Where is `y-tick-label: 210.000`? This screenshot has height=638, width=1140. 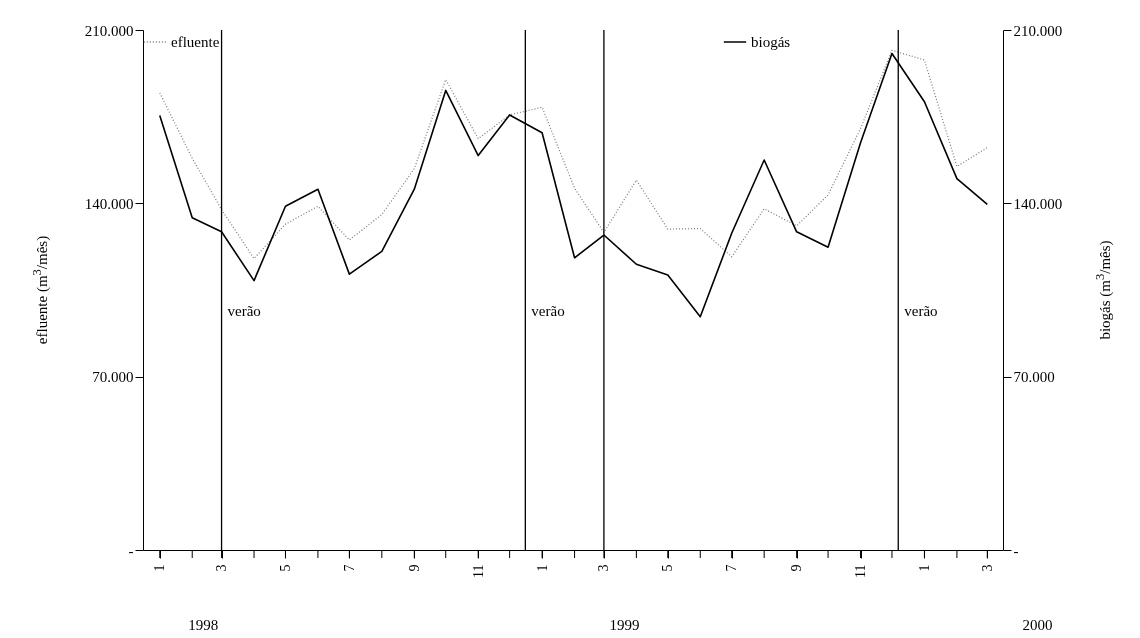
y-tick-label: 210.000 is located at coordinates (109, 30).